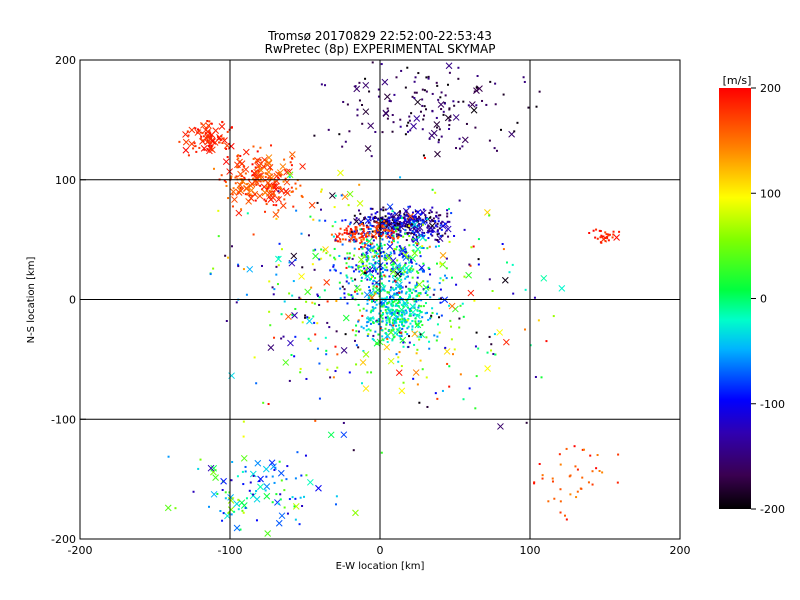 This screenshot has width=800, height=600. What do you see at coordinates (530, 550) in the screenshot?
I see `x-tick-label: 100` at bounding box center [530, 550].